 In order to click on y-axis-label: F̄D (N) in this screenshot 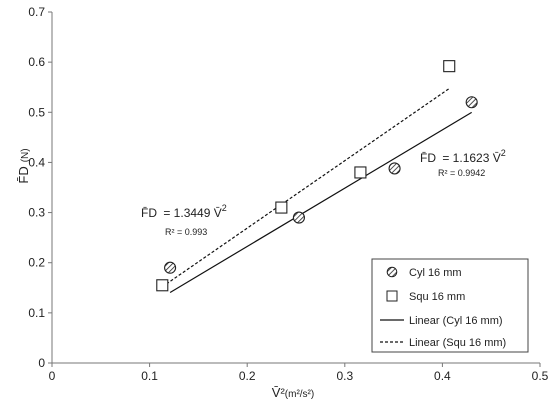, I will do `click(23, 165)`.